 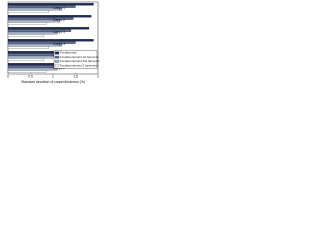 What do you see at coordinates (8, 76) in the screenshot?
I see `x-tick-label: 0` at bounding box center [8, 76].